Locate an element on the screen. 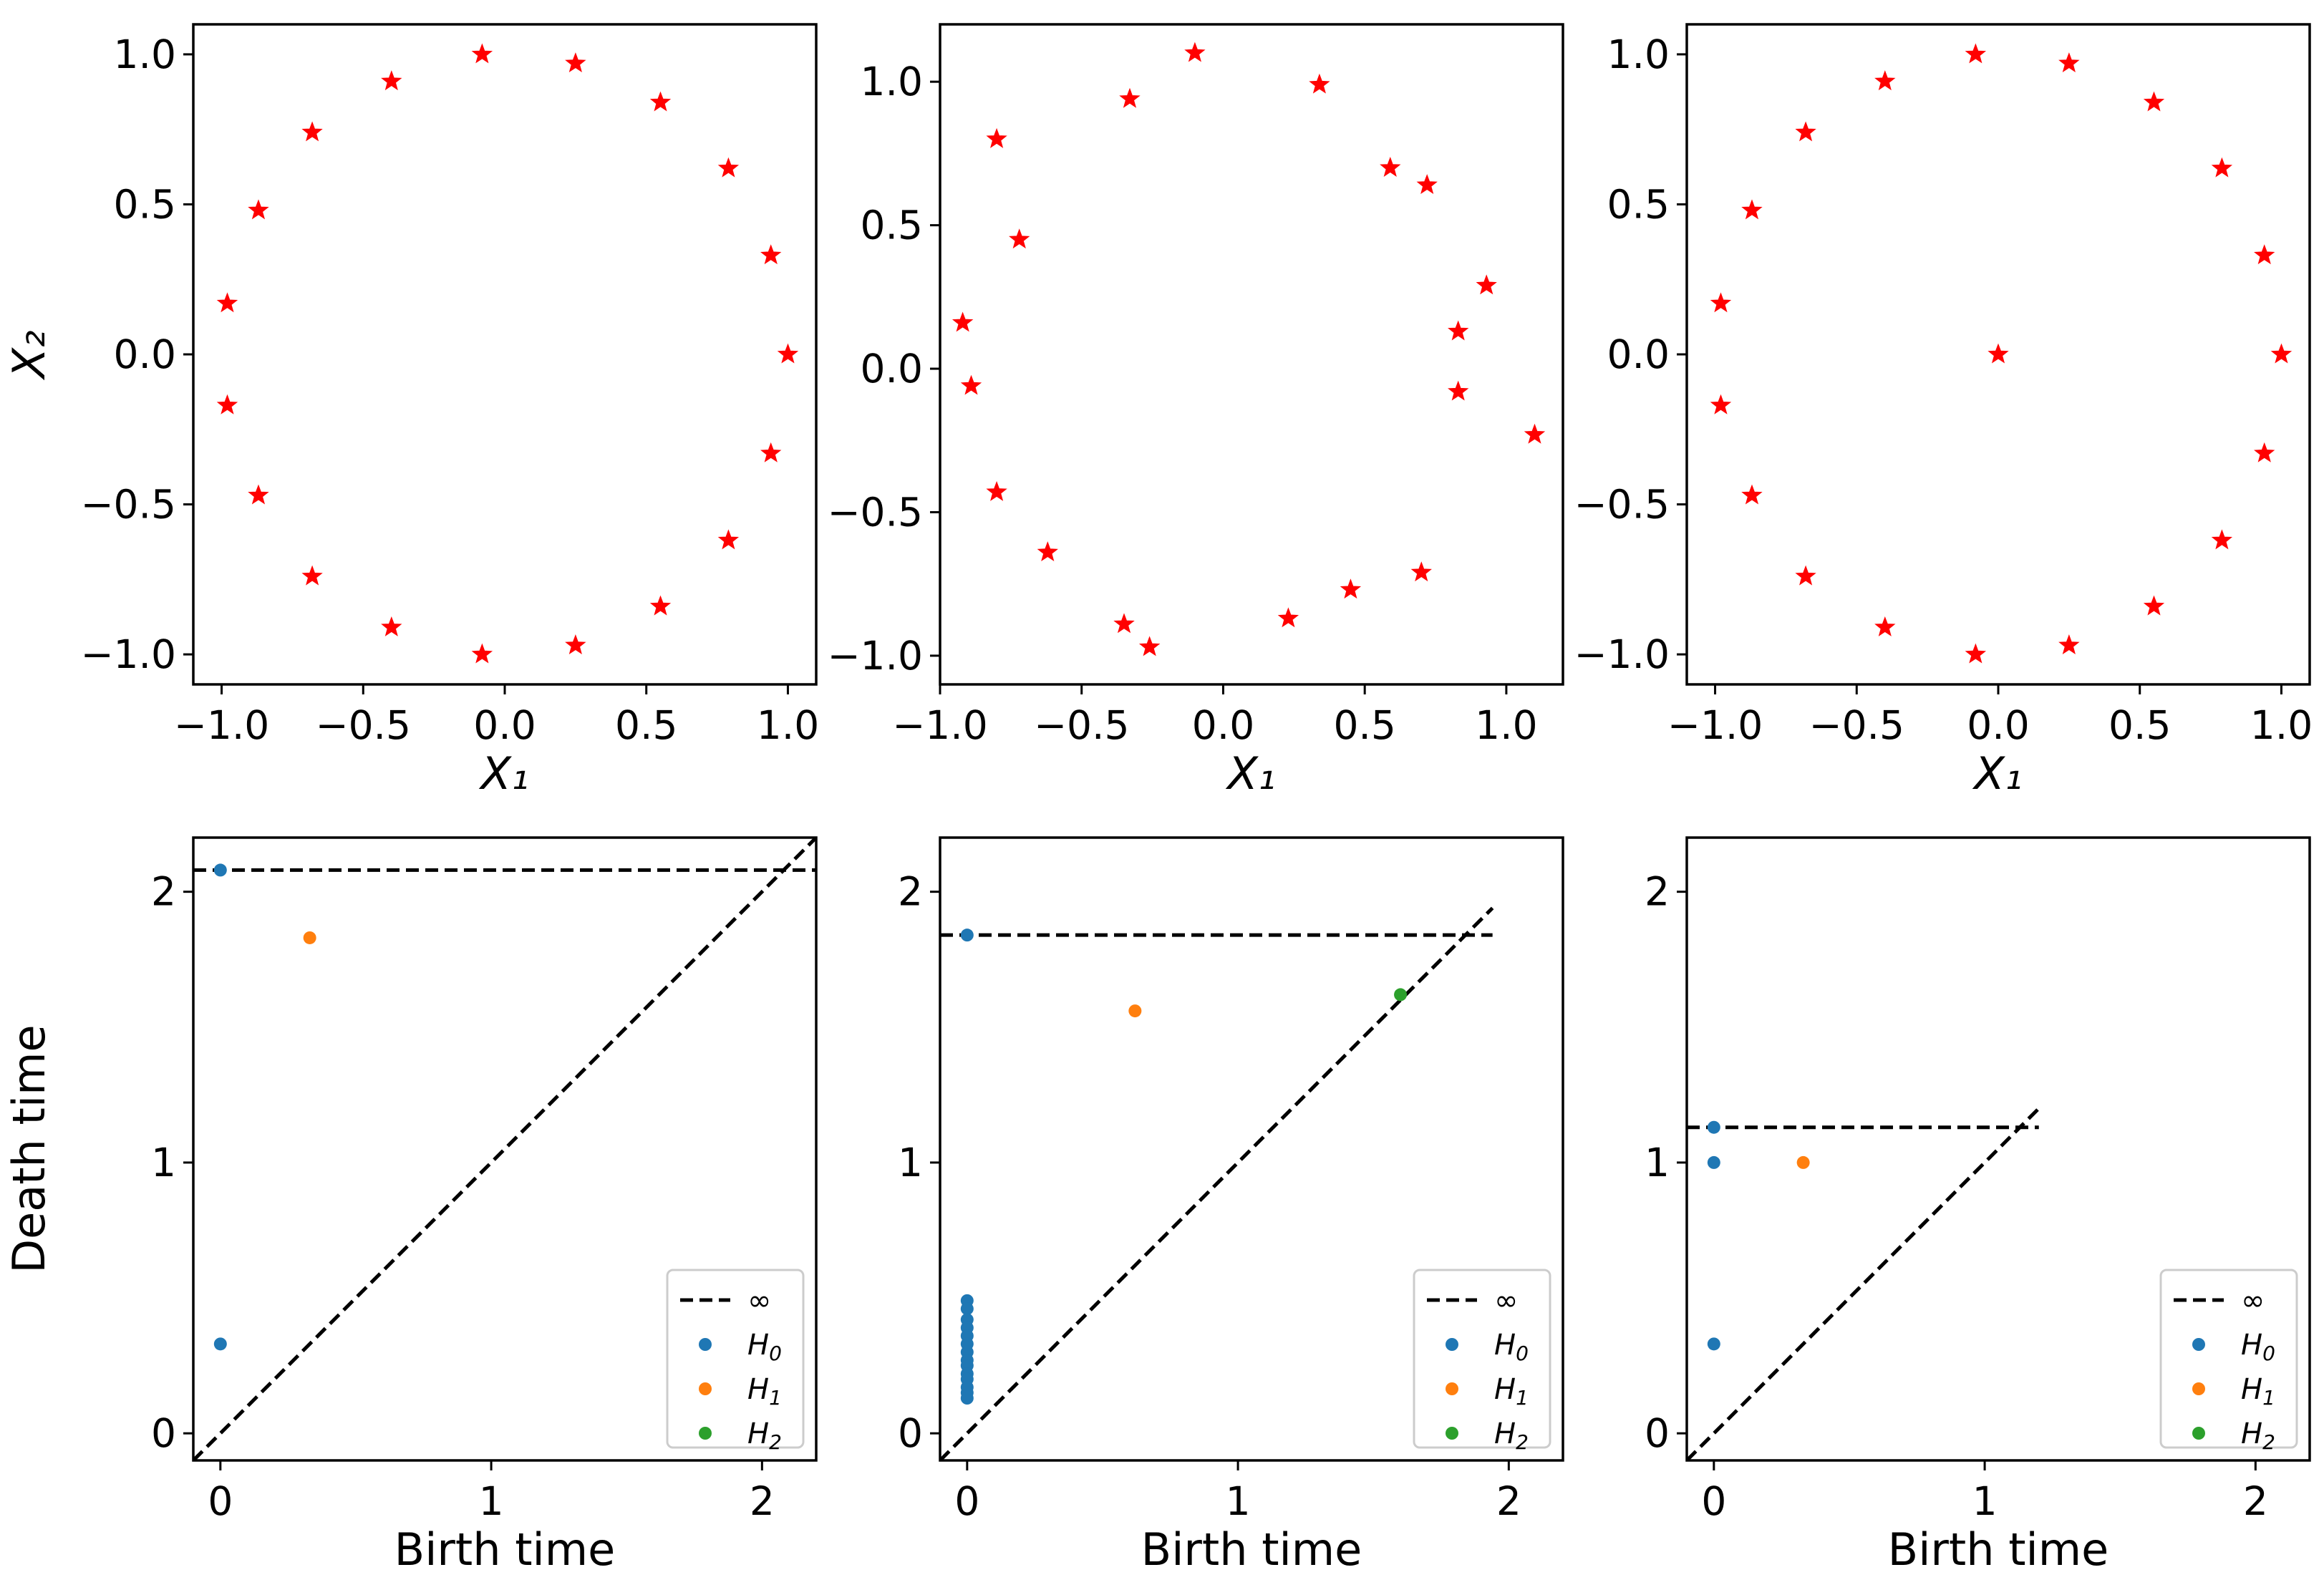 The width and height of the screenshot is (2324, 1595). x-tick-label: −0.5 is located at coordinates (1856, 725).